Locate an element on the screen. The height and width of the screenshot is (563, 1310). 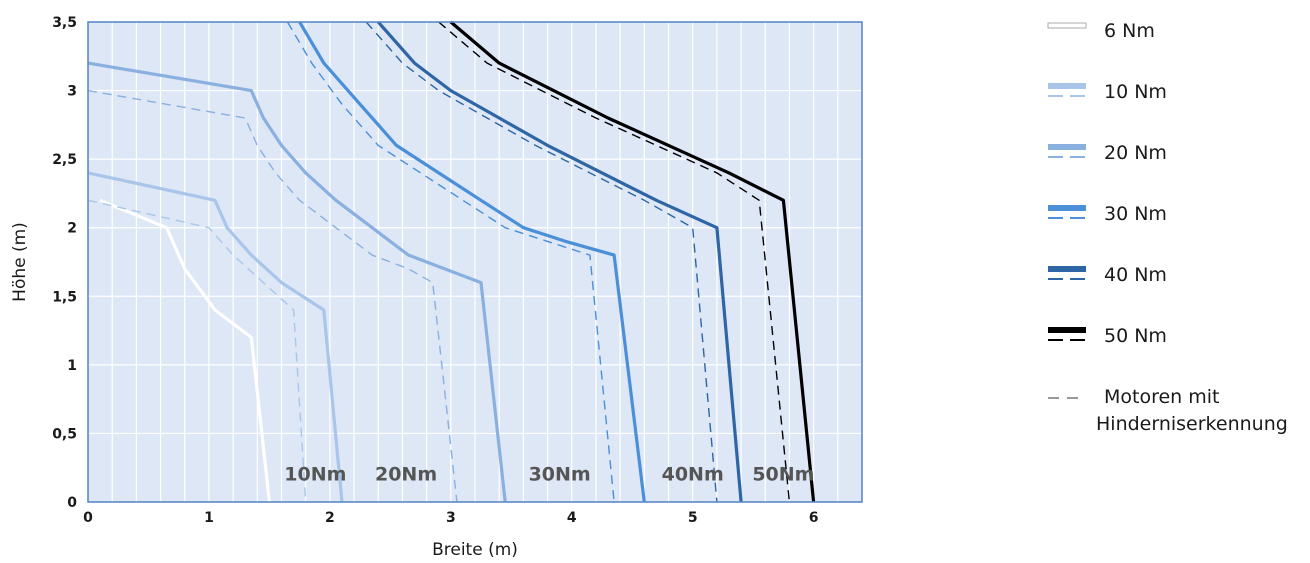
legend-label: 40 Nm is located at coordinates (1135, 275).